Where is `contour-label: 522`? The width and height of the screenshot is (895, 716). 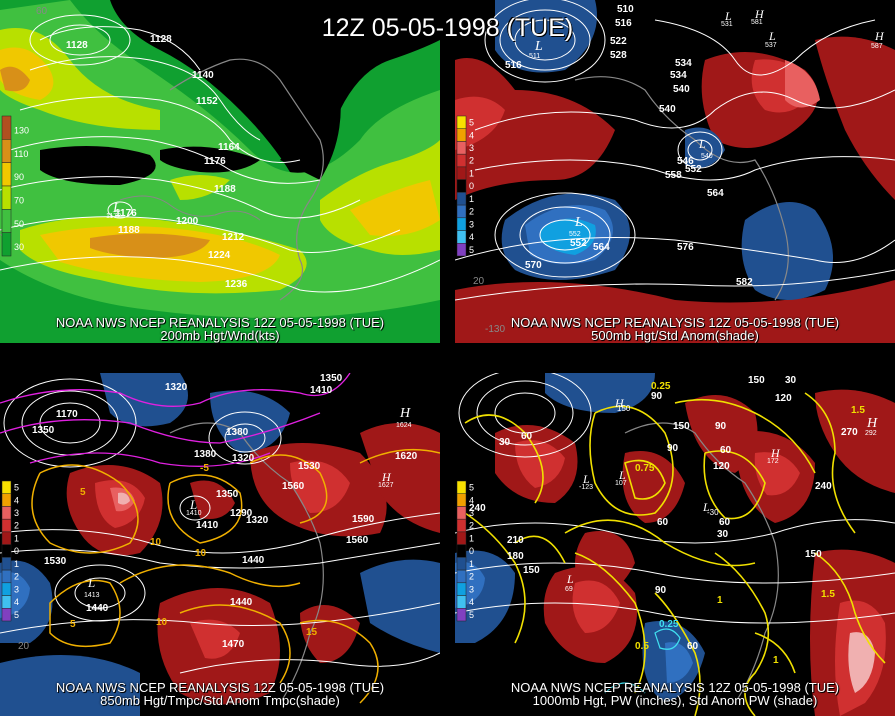
contour-label: 522 is located at coordinates (618, 41).